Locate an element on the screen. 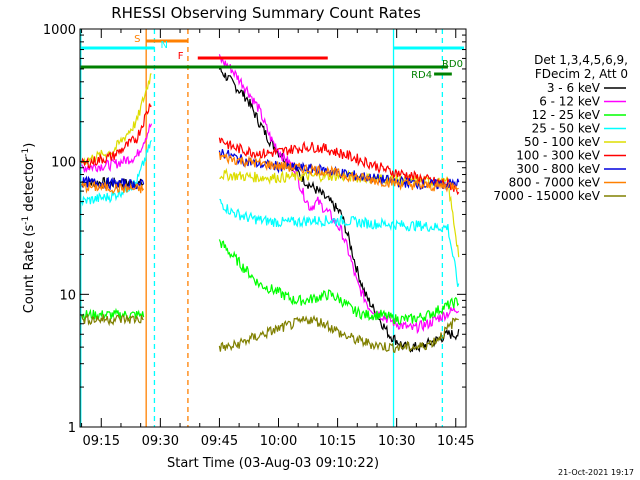  x-tick-label: 10:30 is located at coordinates (396, 441).